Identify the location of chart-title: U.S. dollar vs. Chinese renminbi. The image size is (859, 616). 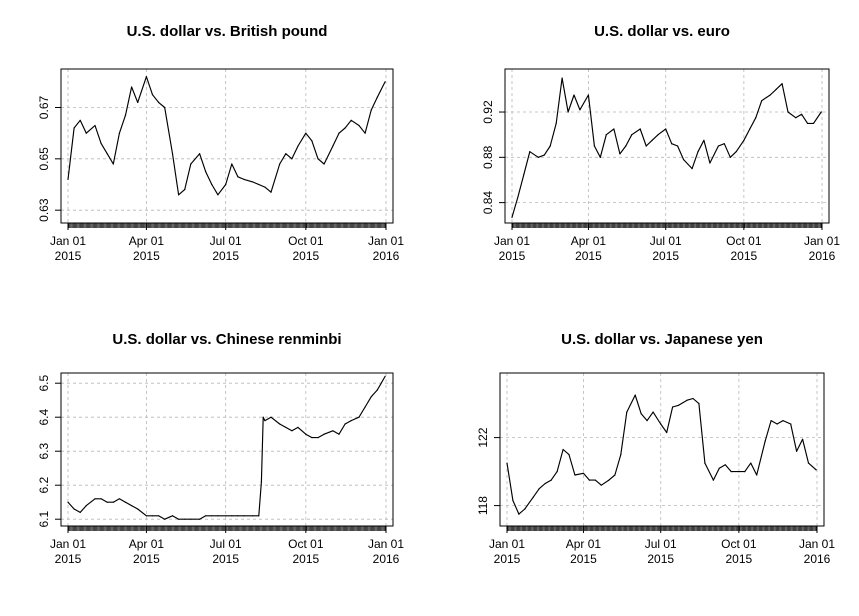
(226, 339).